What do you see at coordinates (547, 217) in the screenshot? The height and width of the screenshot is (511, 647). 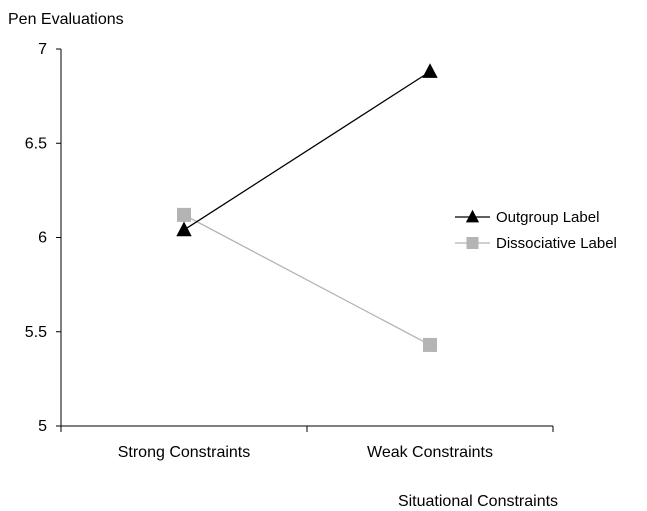 I see `legend-label: Outgroup Label` at bounding box center [547, 217].